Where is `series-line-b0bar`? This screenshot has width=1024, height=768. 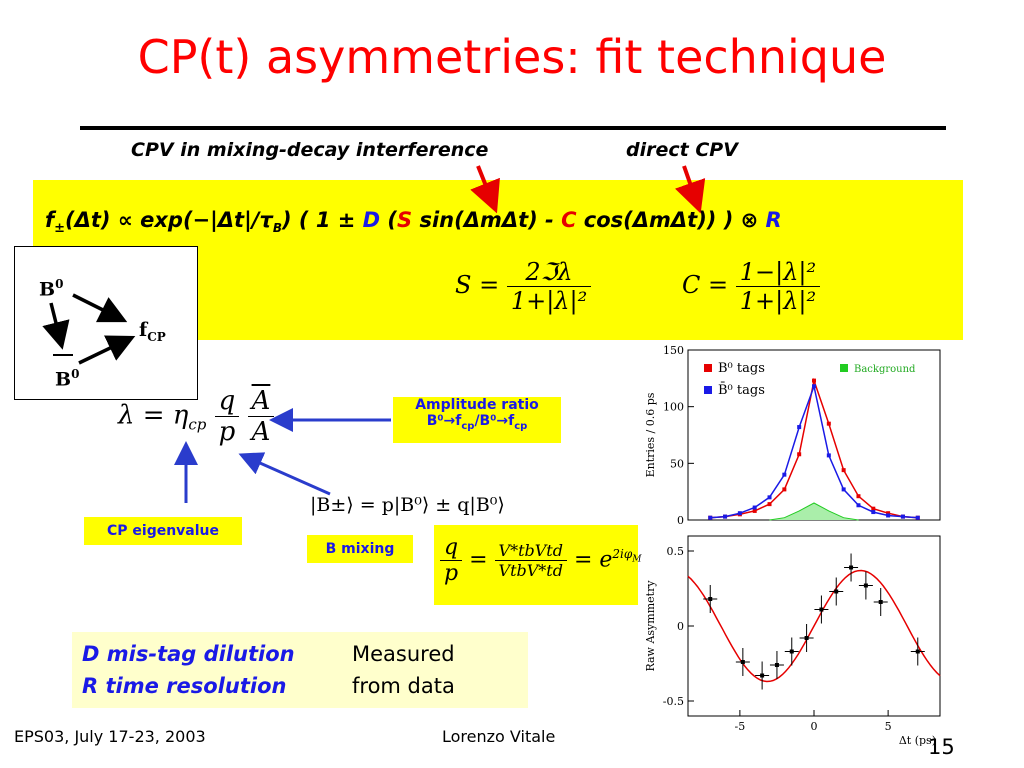
series-line-b0bar is located at coordinates (814, 451).